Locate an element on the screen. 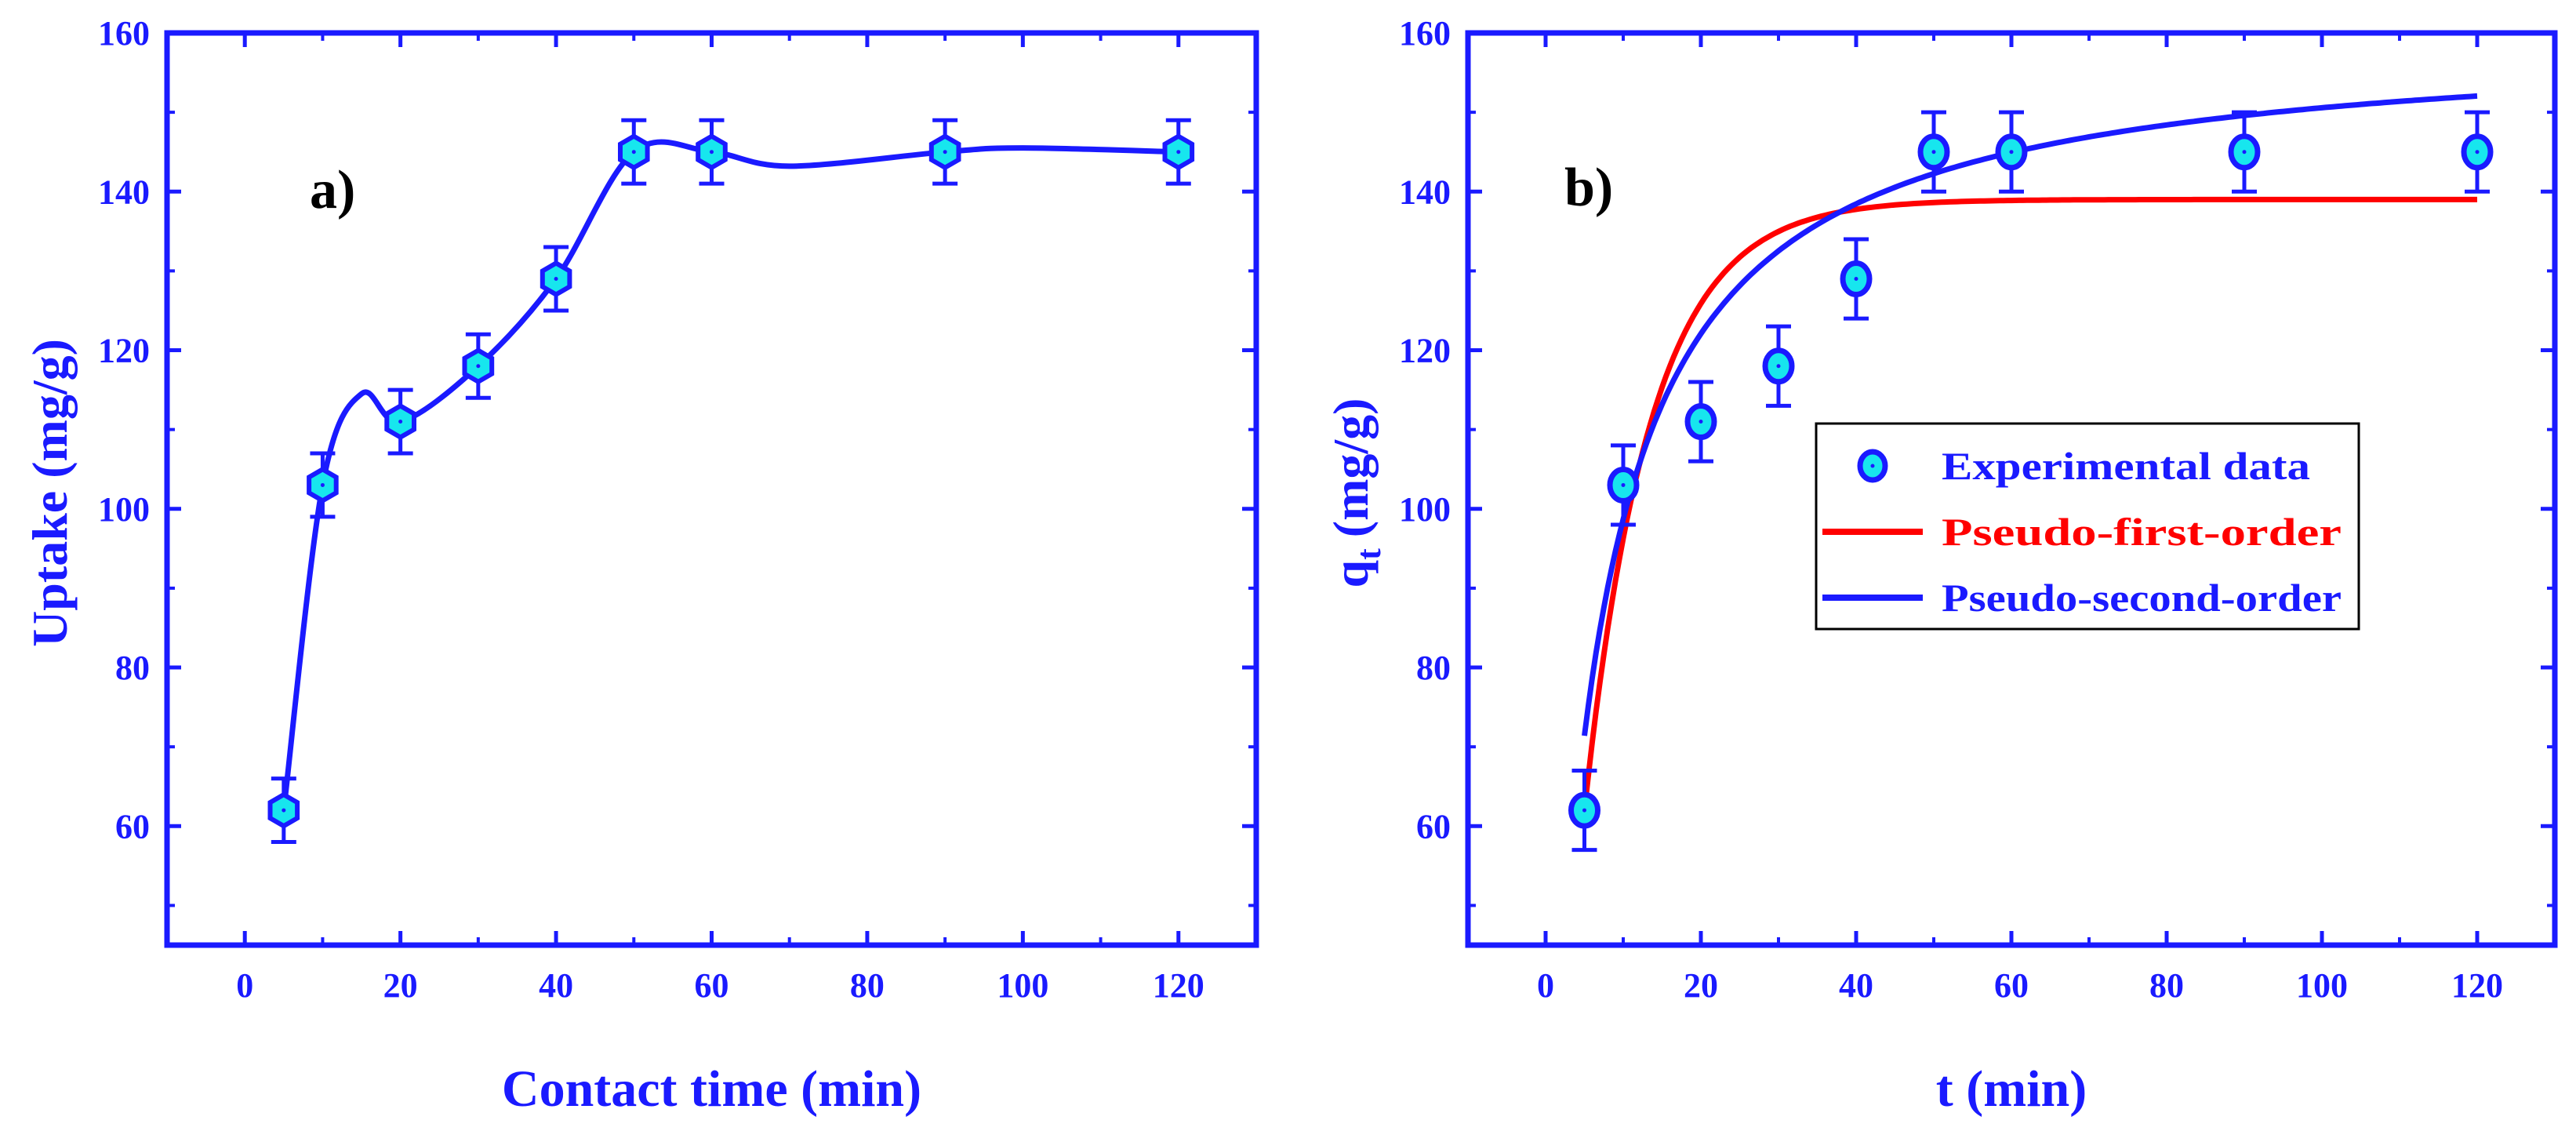 This screenshot has width=2576, height=1131. x-axis-title: t (min) is located at coordinates (2011, 1089).